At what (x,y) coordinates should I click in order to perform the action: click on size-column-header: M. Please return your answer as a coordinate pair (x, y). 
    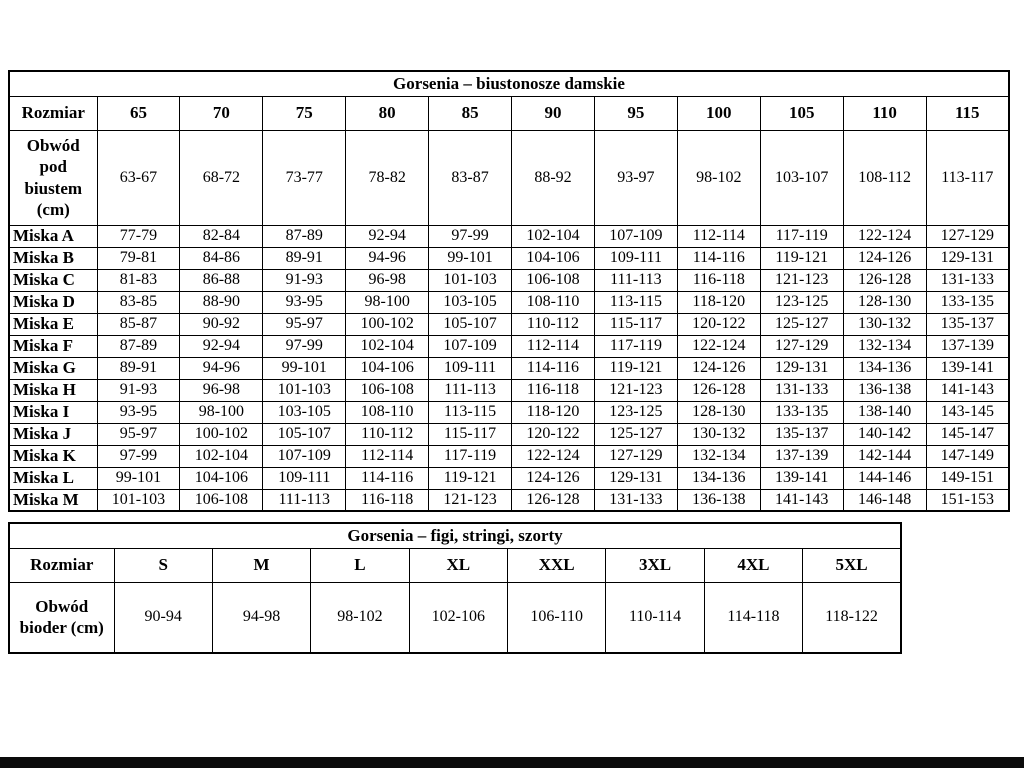
    Looking at the image, I should click on (261, 565).